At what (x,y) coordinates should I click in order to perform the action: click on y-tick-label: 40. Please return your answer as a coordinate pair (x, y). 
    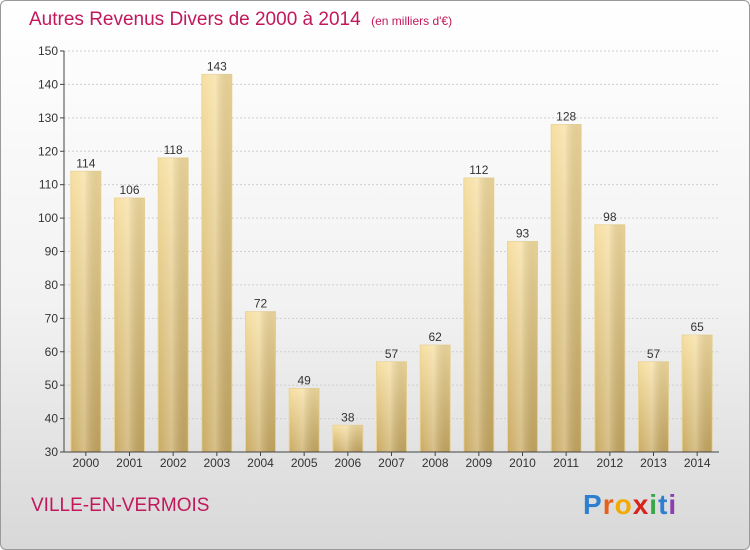
    Looking at the image, I should click on (52, 419).